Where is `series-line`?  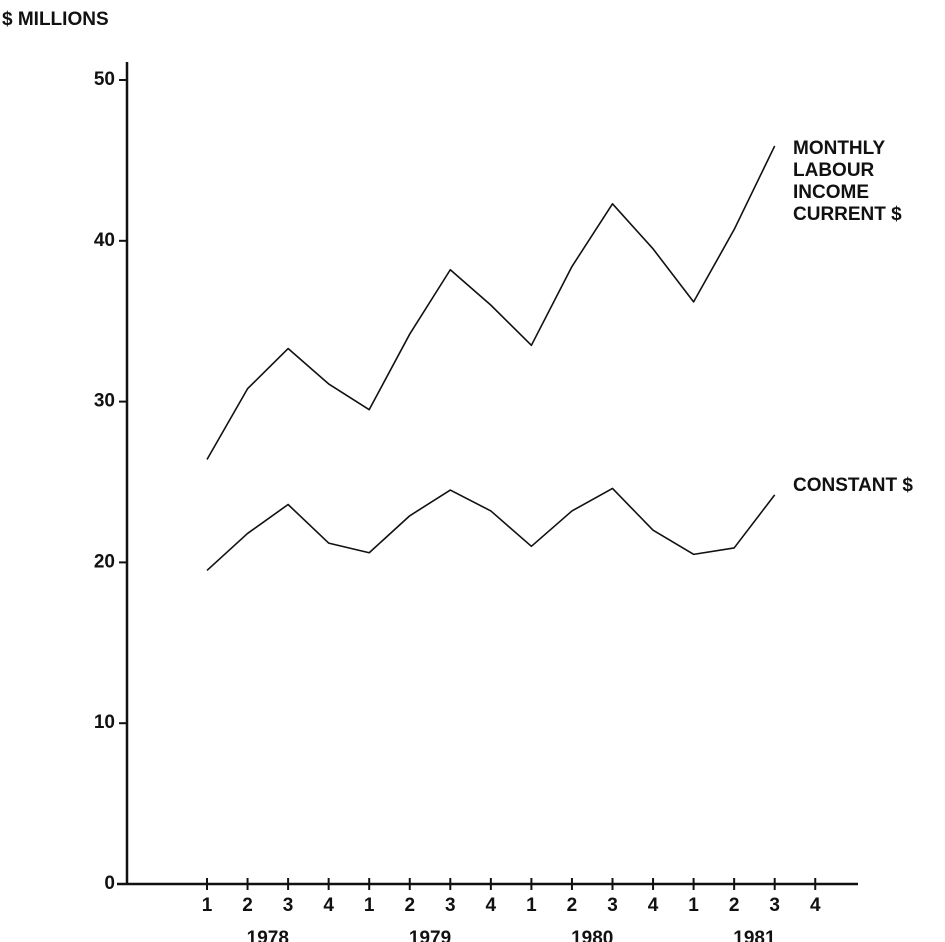 series-line is located at coordinates (491, 529).